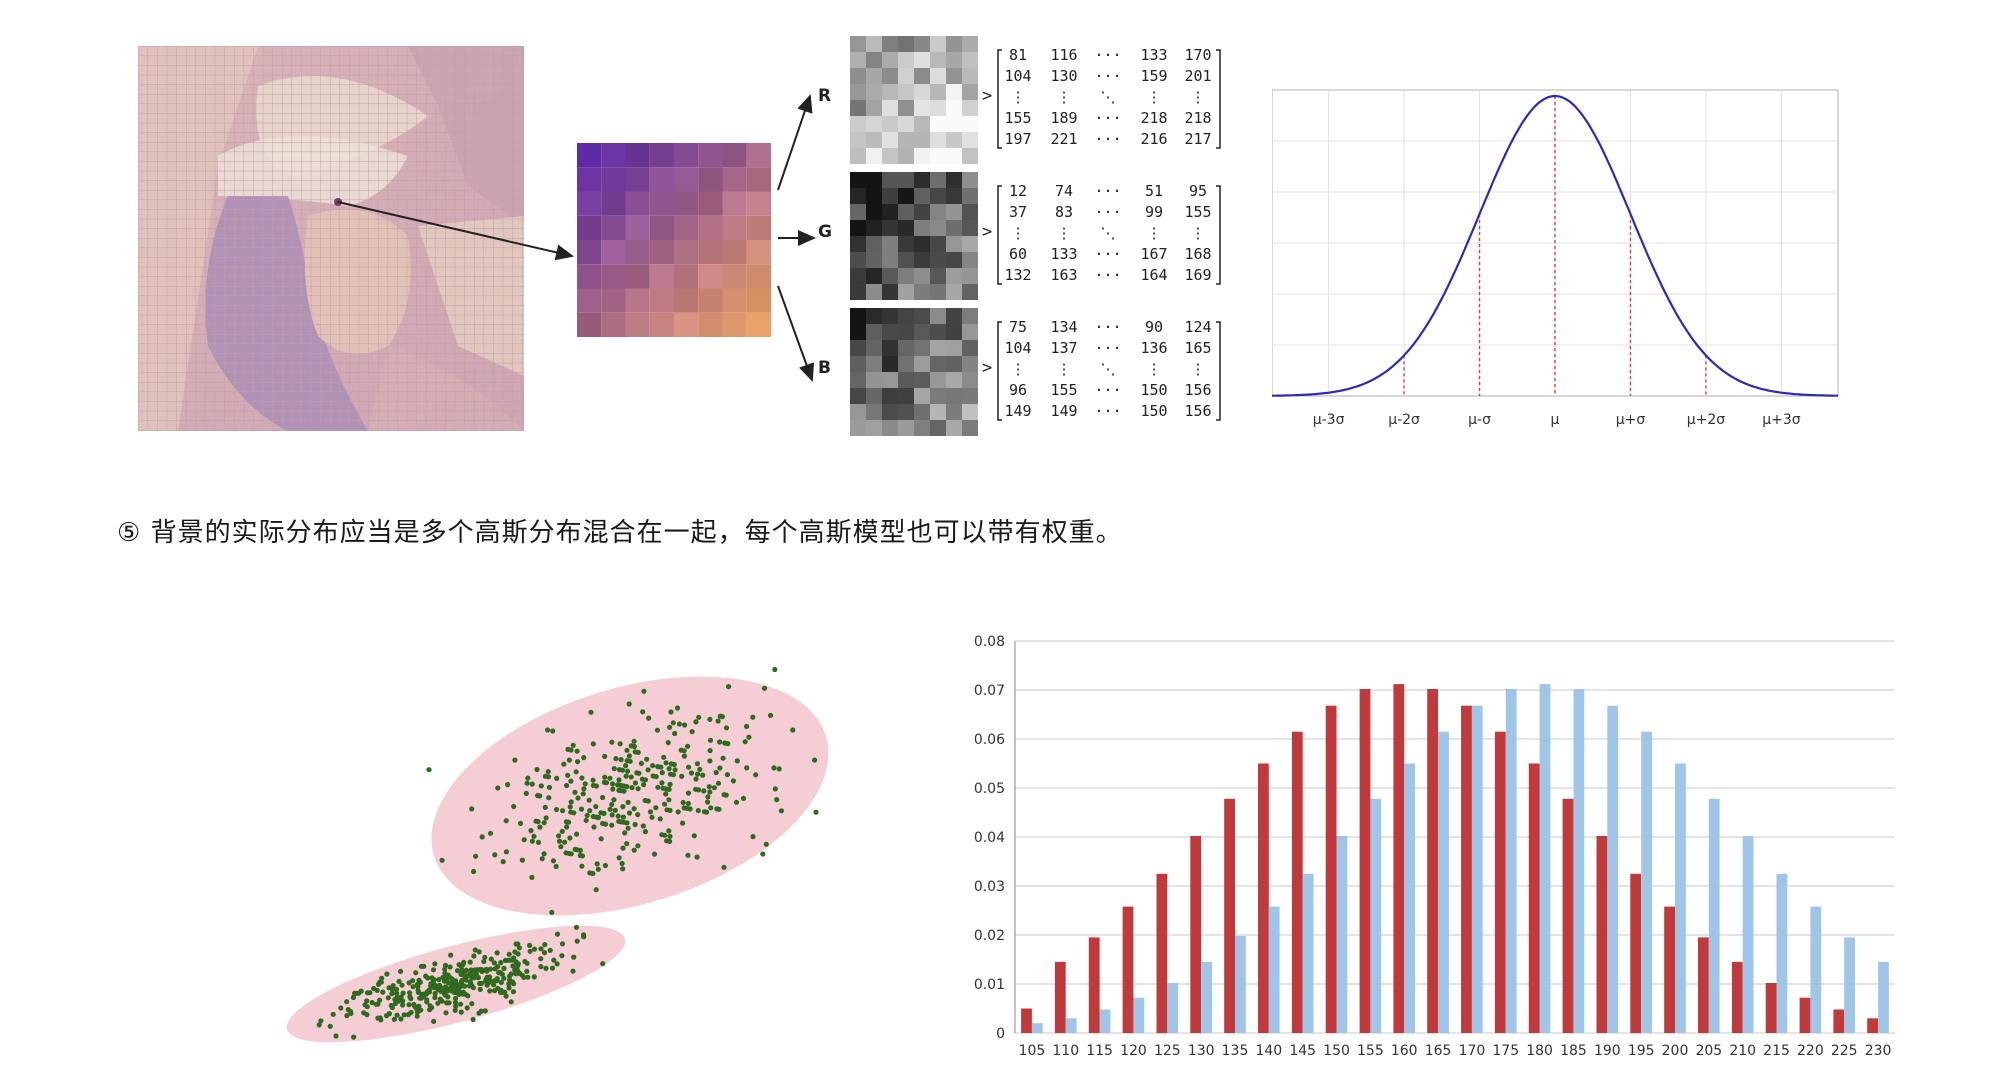 This screenshot has width=1998, height=1078. Describe the element at coordinates (620, 533) in the screenshot. I see `caption-text: ⑤ 背景的实际分布应当是多个高斯分布混合在一起，每个高斯模型也可以带有权重。` at that location.